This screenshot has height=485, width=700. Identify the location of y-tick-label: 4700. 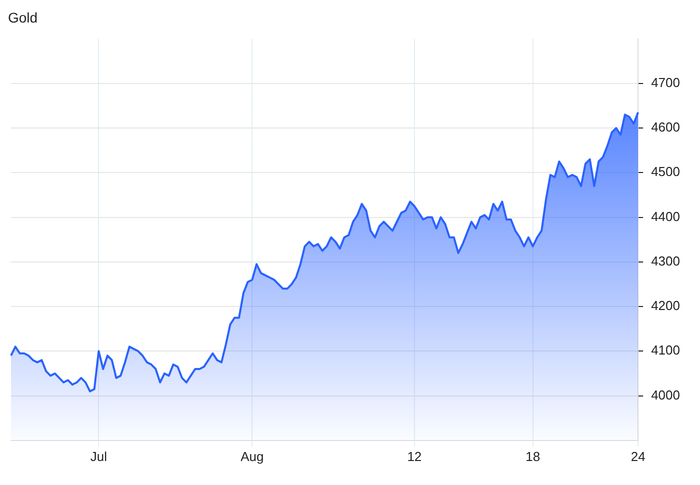
(665, 82).